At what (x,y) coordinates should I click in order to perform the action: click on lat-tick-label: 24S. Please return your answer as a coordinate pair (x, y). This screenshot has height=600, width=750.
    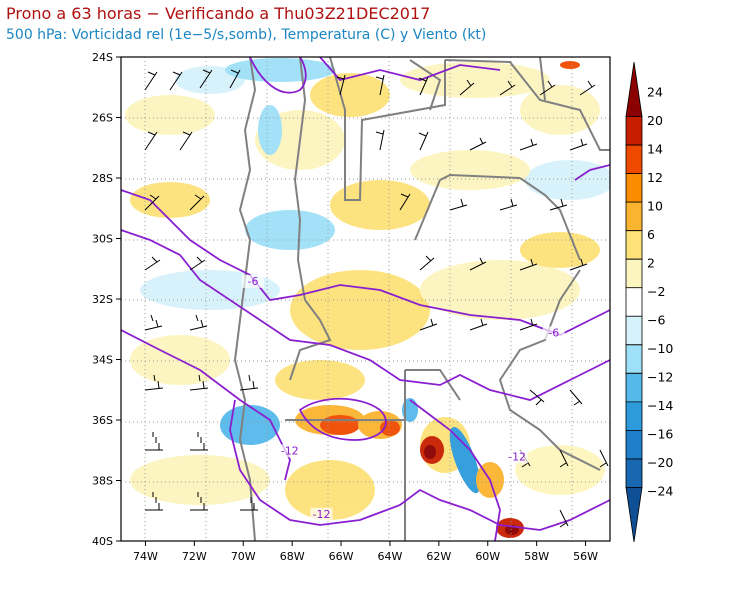
    Looking at the image, I should click on (102, 57).